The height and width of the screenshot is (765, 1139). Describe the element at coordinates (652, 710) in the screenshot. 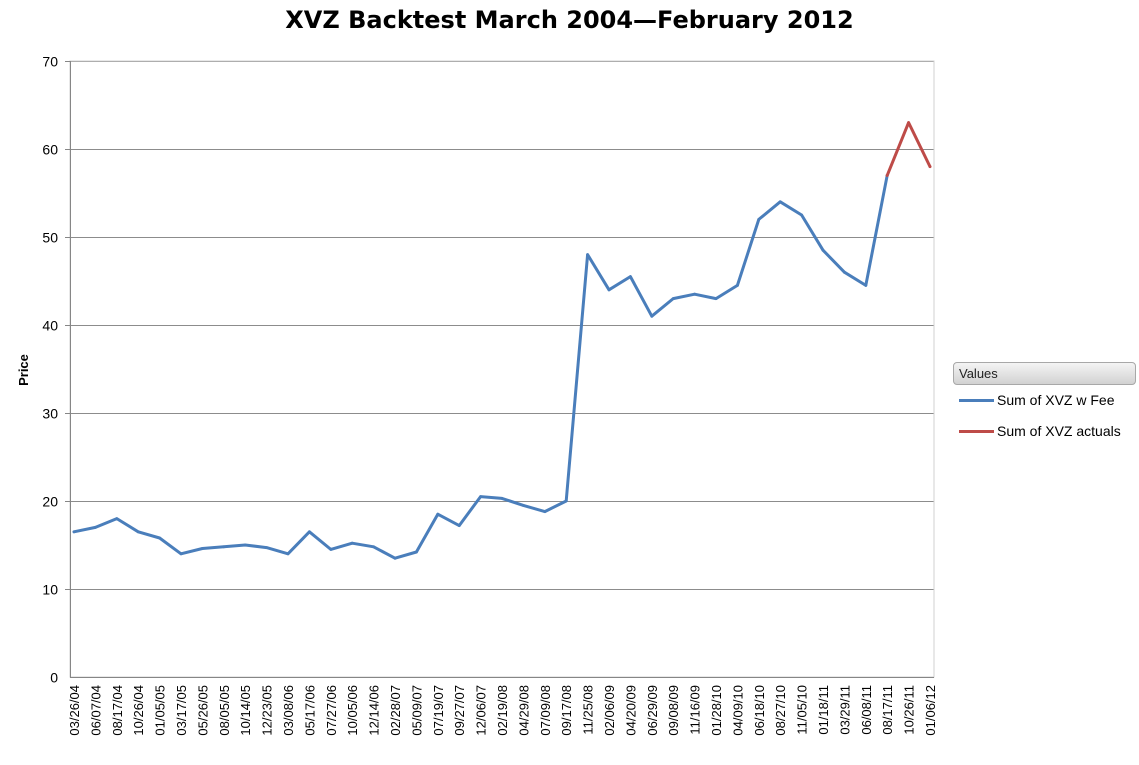

I see `x-tick-label-06-29-09: 06/29/09` at that location.